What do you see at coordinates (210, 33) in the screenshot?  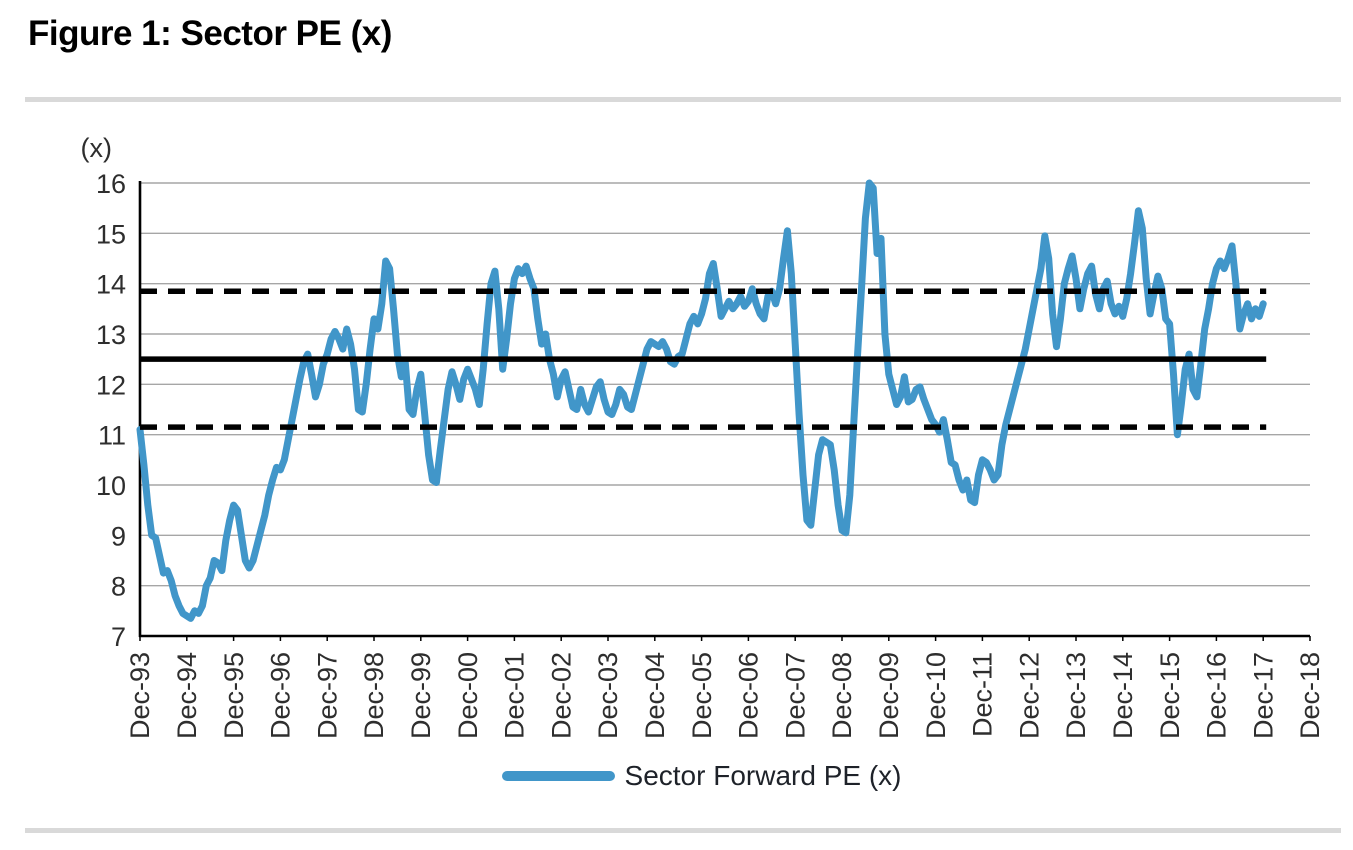 I see `figure-title: Figure 1: Sector PE (x)` at bounding box center [210, 33].